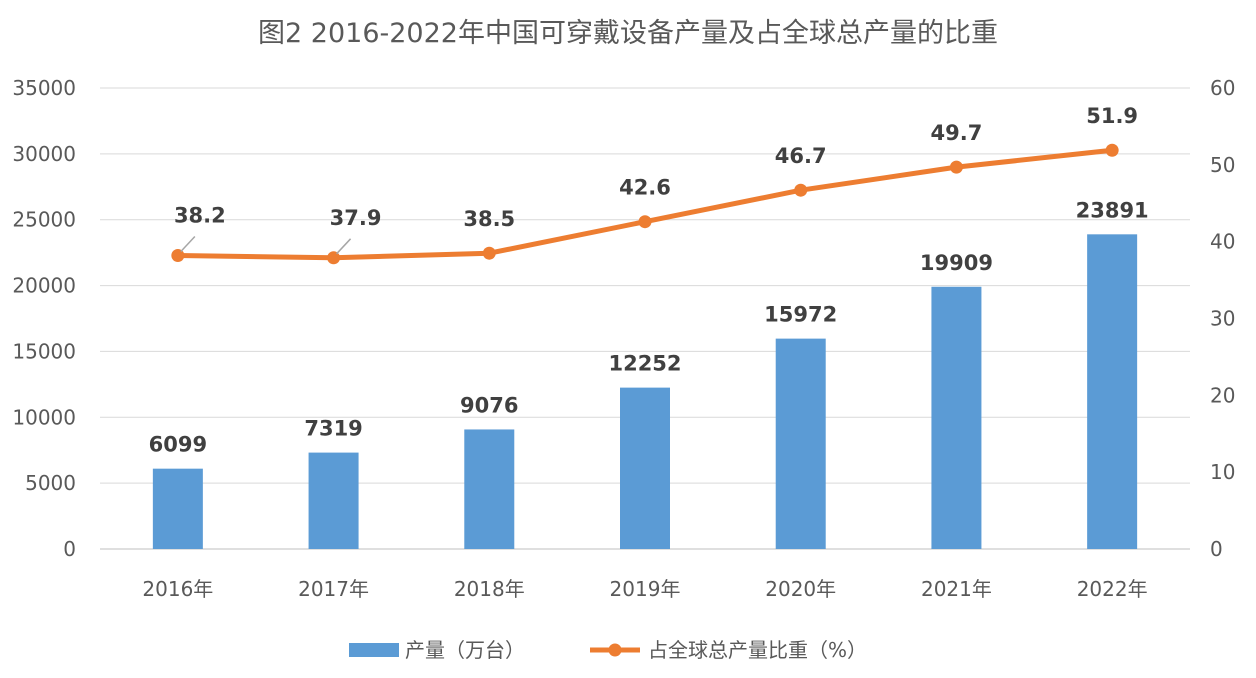 The width and height of the screenshot is (1256, 678). What do you see at coordinates (177, 589) in the screenshot?
I see `x-axis-tick-label: 2016年` at bounding box center [177, 589].